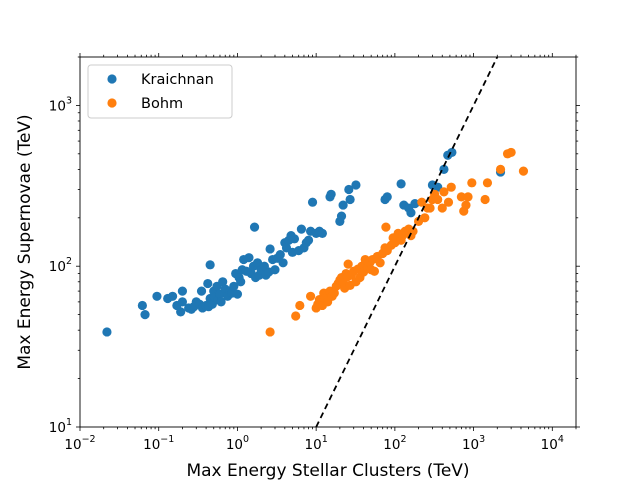  What do you see at coordinates (177, 80) in the screenshot?
I see `legend-label-kraichnan: Kraichnan` at bounding box center [177, 80].